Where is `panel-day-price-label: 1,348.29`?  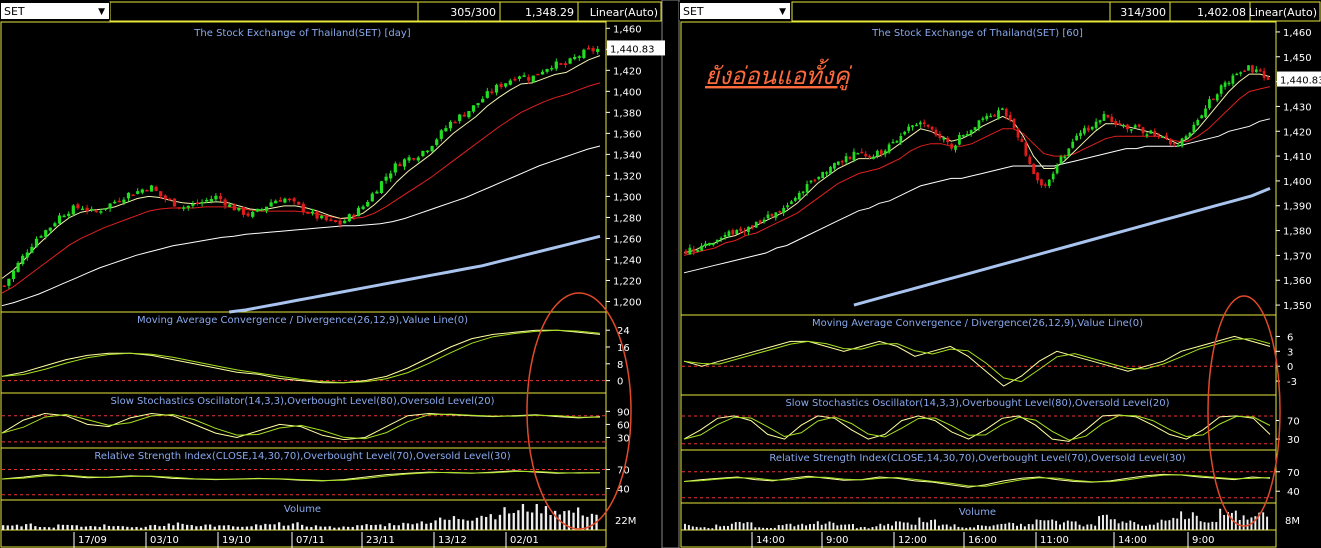 panel-day-price-label: 1,348.29 is located at coordinates (549, 12).